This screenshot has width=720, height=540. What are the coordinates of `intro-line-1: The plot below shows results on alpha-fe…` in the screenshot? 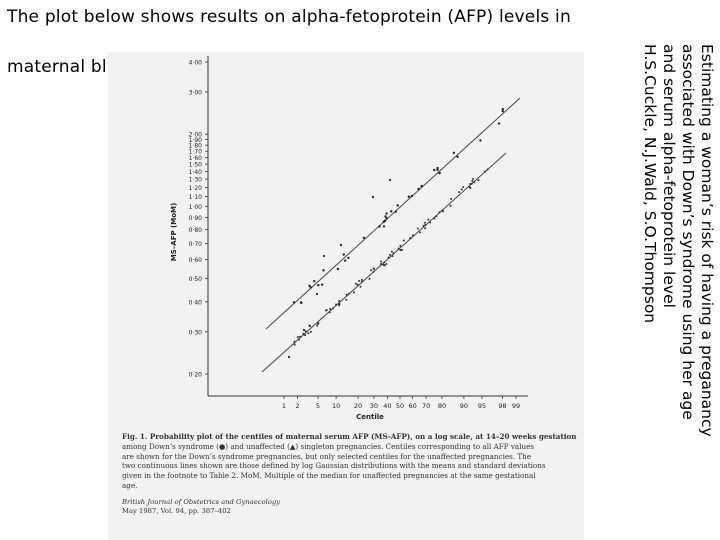 It's located at (289, 17).